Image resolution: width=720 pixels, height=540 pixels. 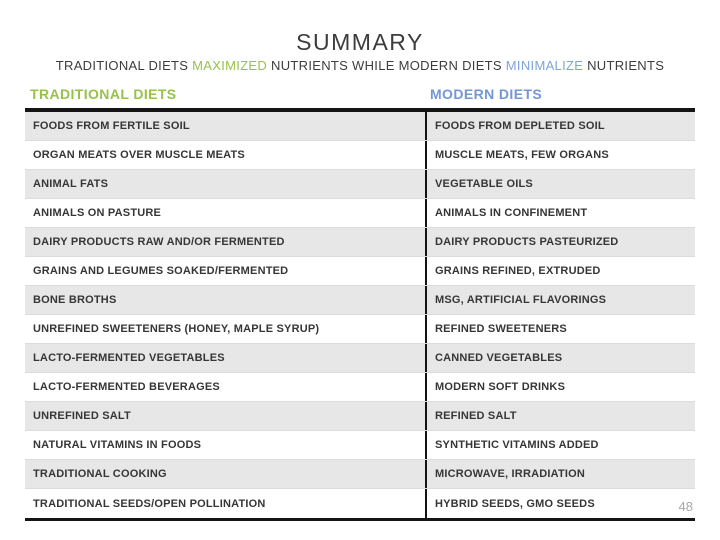 I want to click on cell-modern: HYBRID SEEDS, GMO SEEDS, so click(x=560, y=503).